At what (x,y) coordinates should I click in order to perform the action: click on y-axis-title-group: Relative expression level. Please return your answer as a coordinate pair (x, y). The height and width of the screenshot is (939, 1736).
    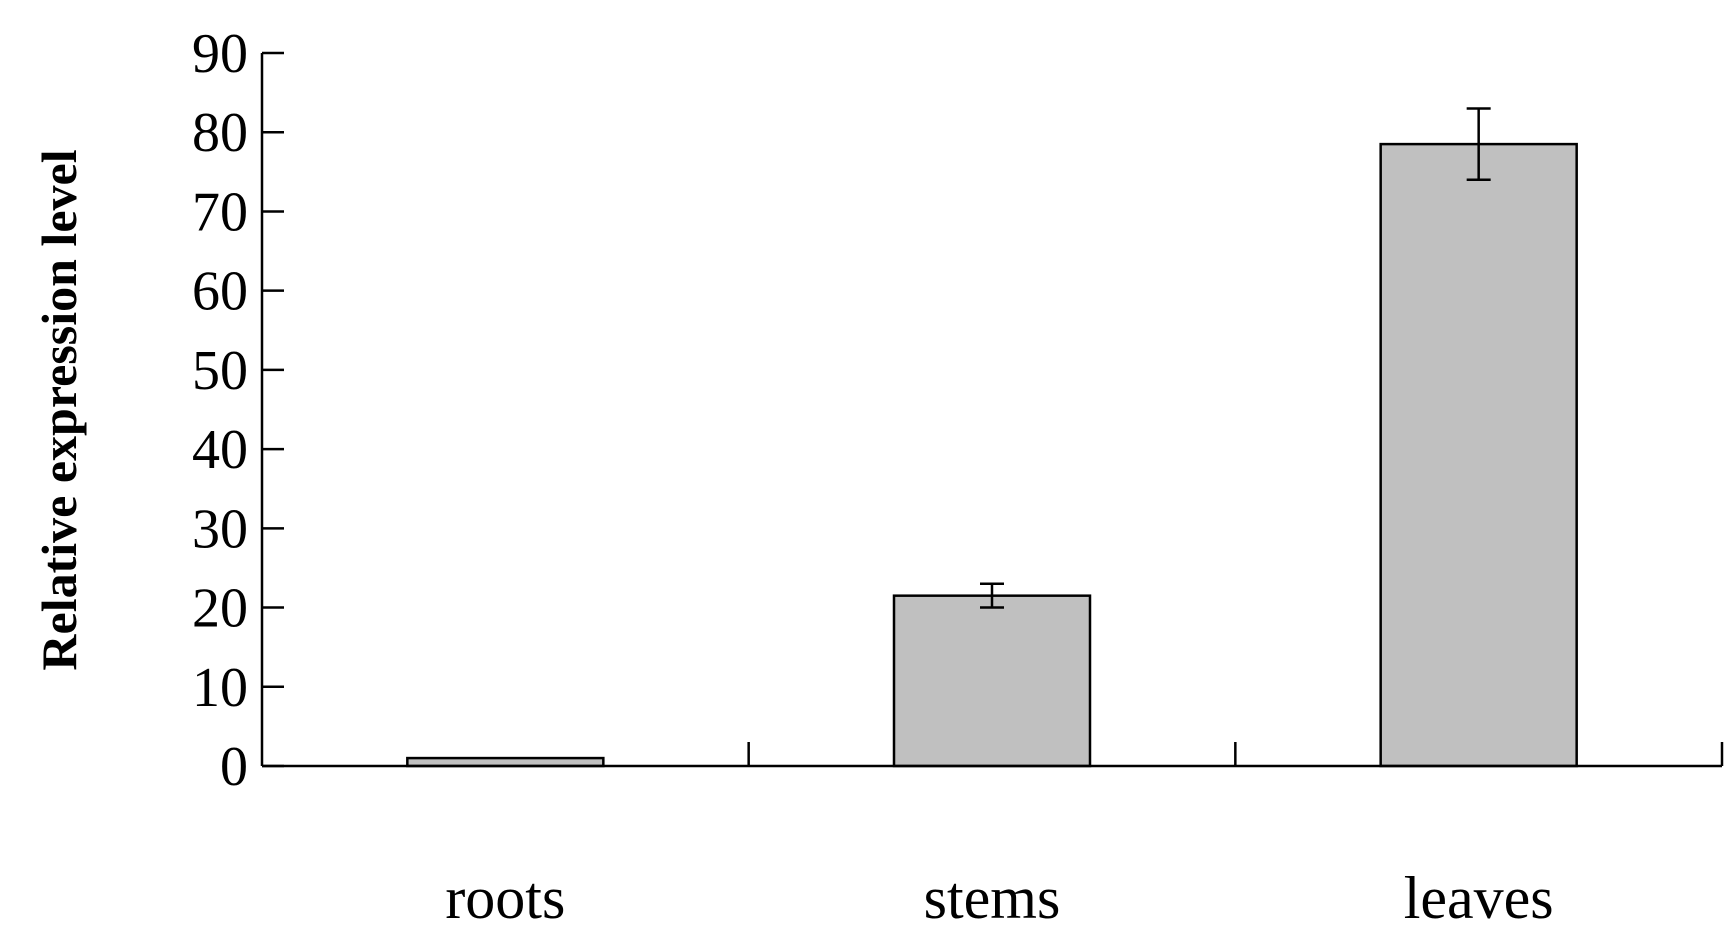
    Looking at the image, I should click on (59, 409).